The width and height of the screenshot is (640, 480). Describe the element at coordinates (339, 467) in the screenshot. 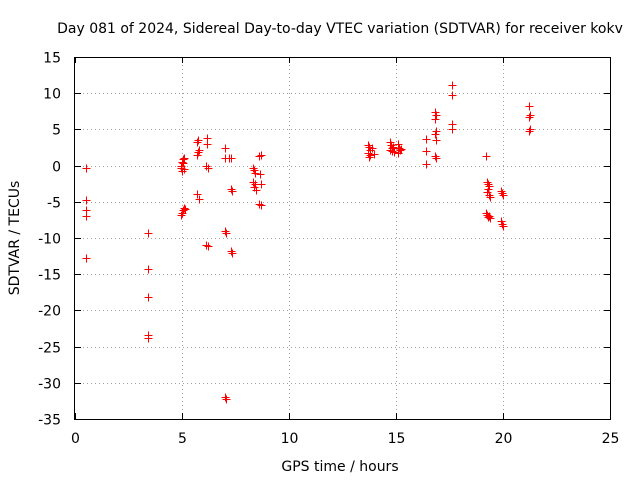

I see `x-axis-label: GPS time / hours` at that location.